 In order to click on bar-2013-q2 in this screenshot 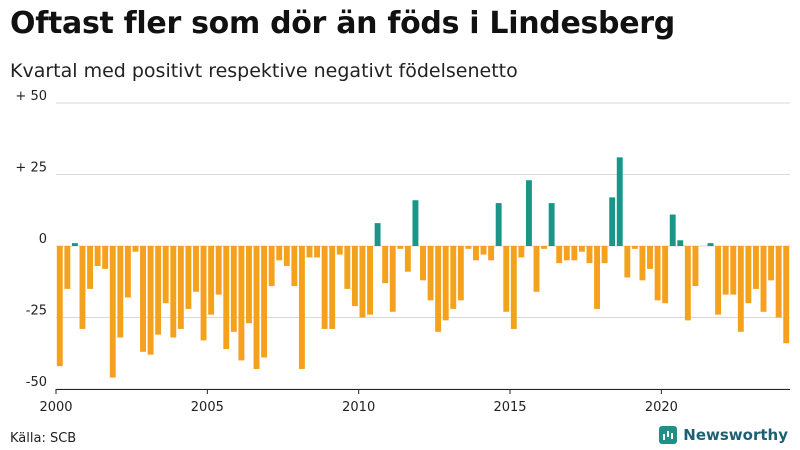, I will do `click(460, 273)`.